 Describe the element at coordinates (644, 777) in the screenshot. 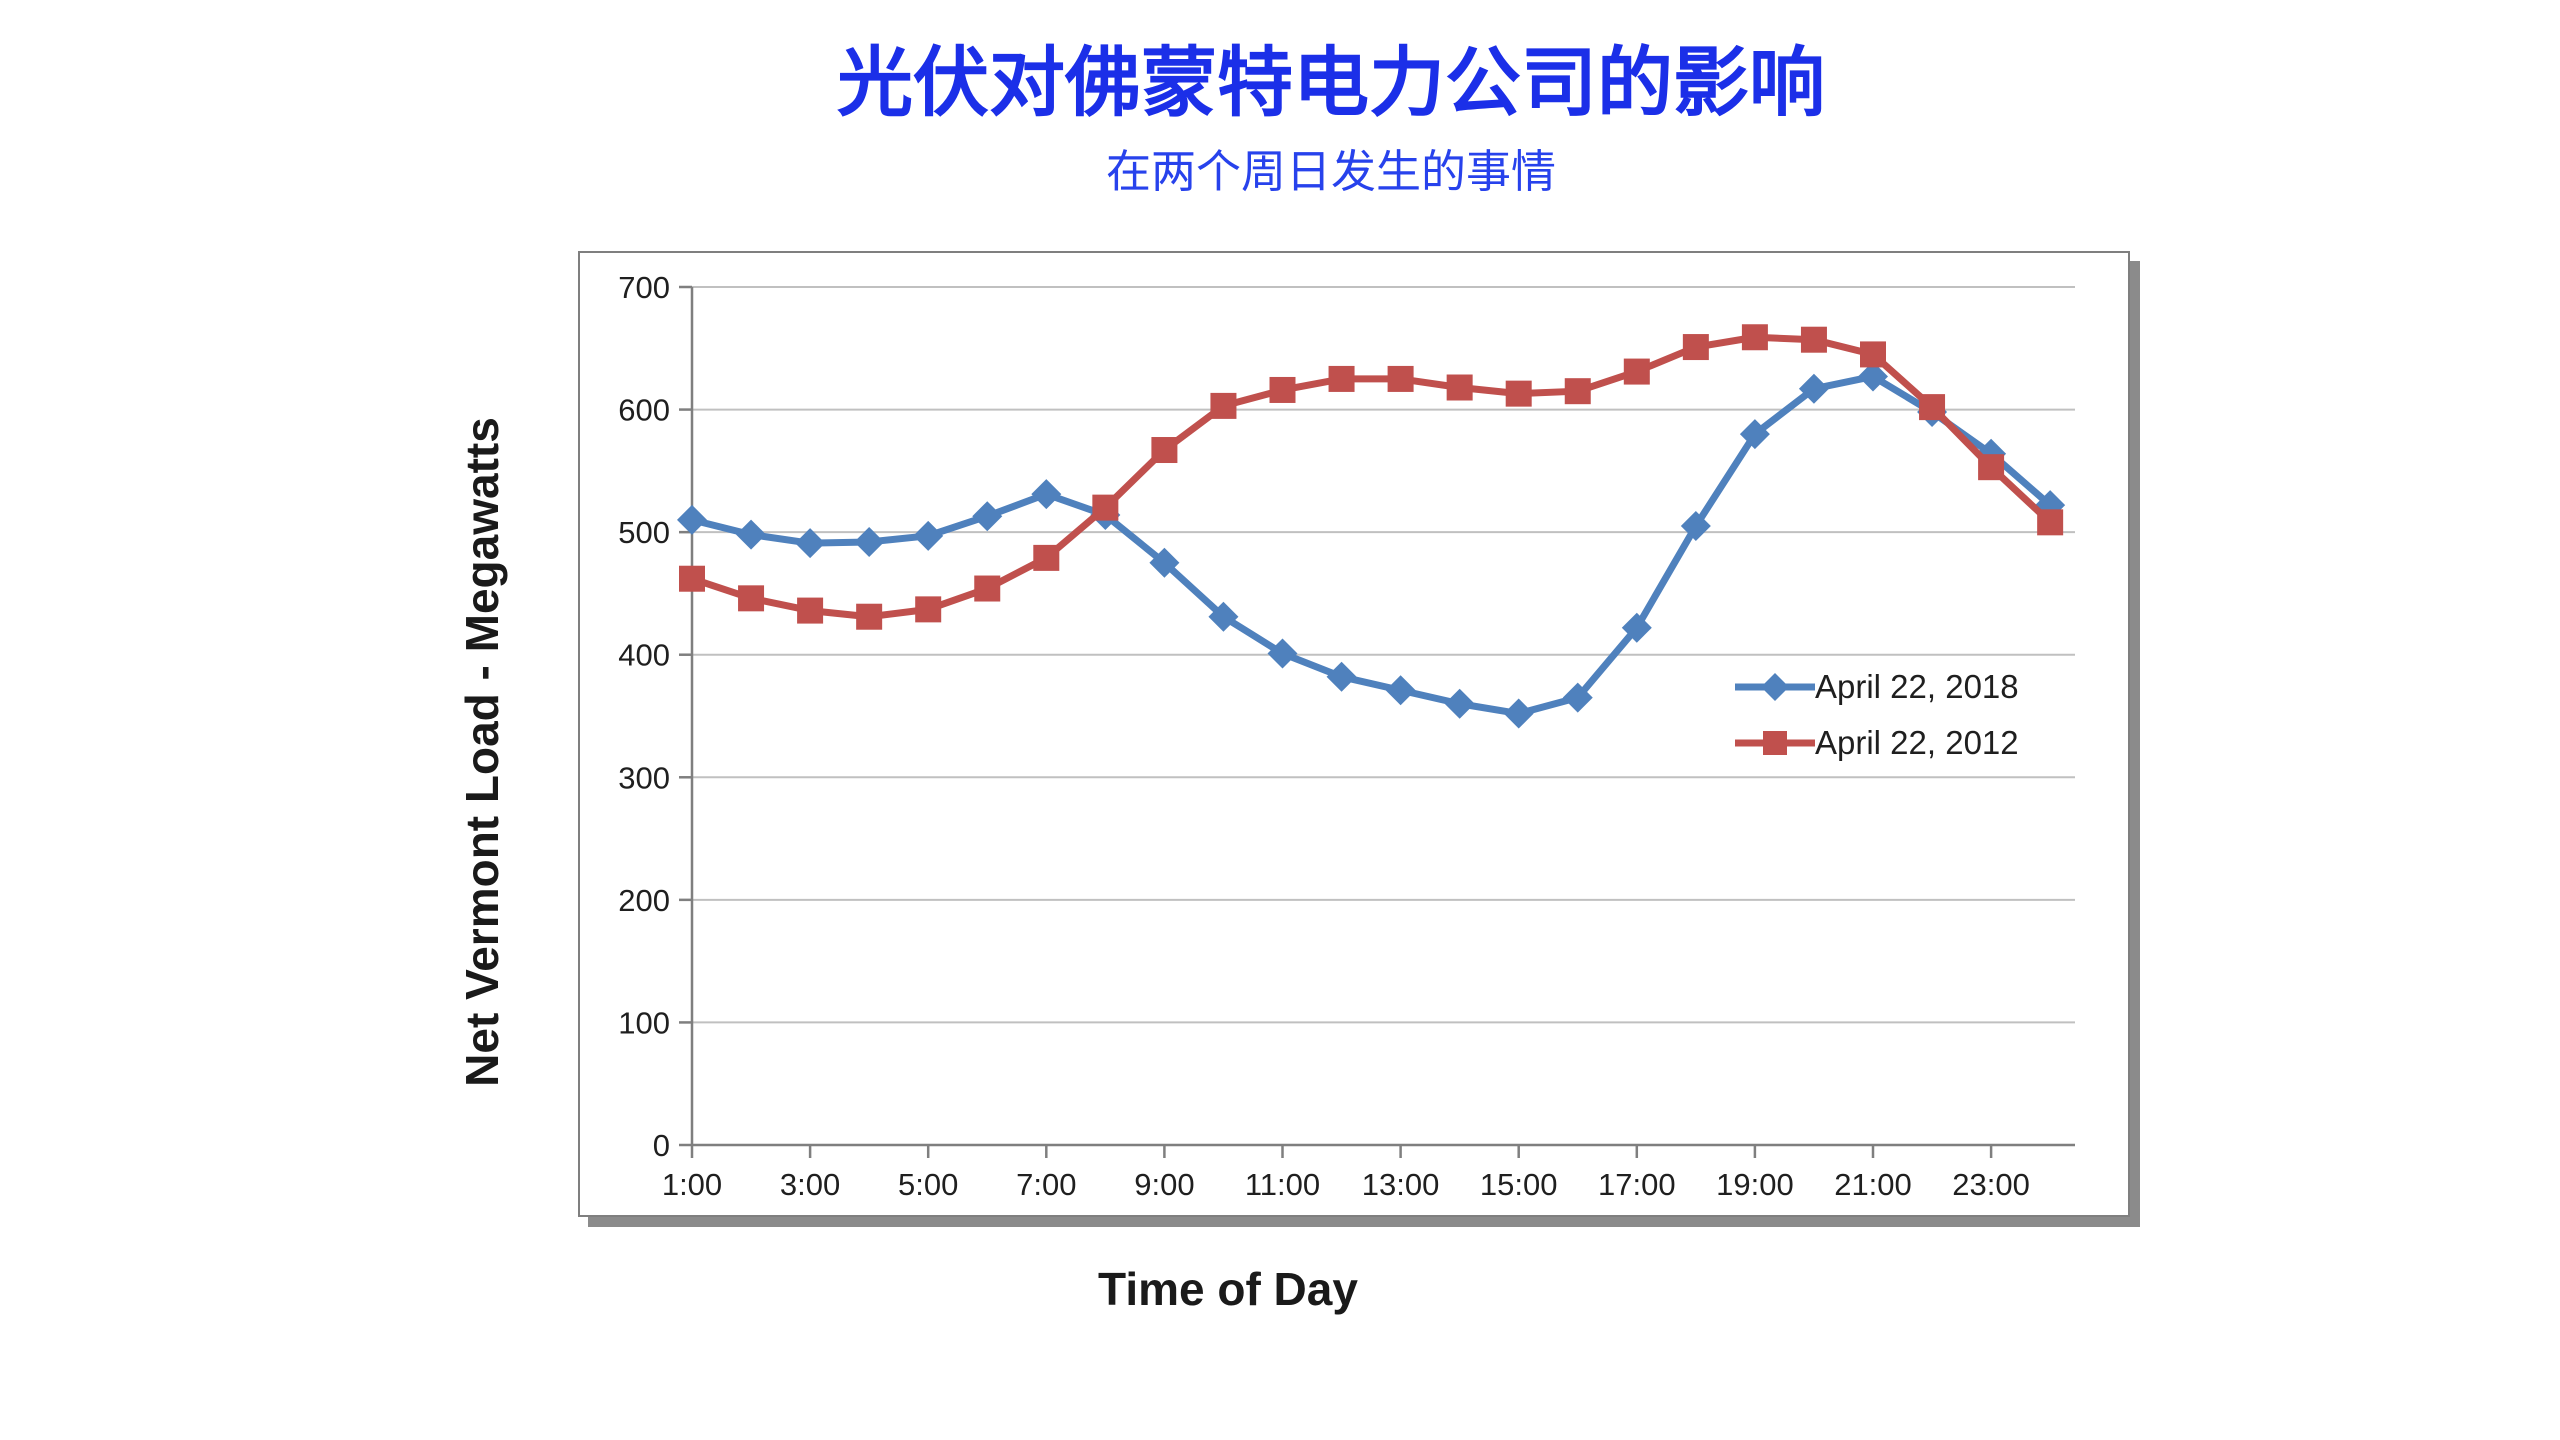

I see `svg-text: 300` at that location.